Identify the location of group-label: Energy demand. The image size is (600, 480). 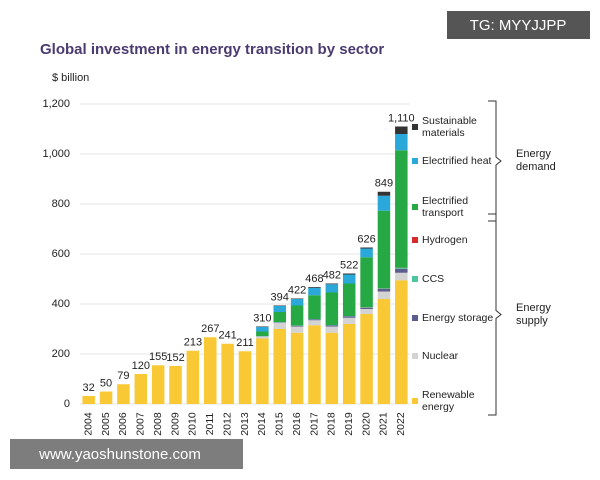
(536, 160).